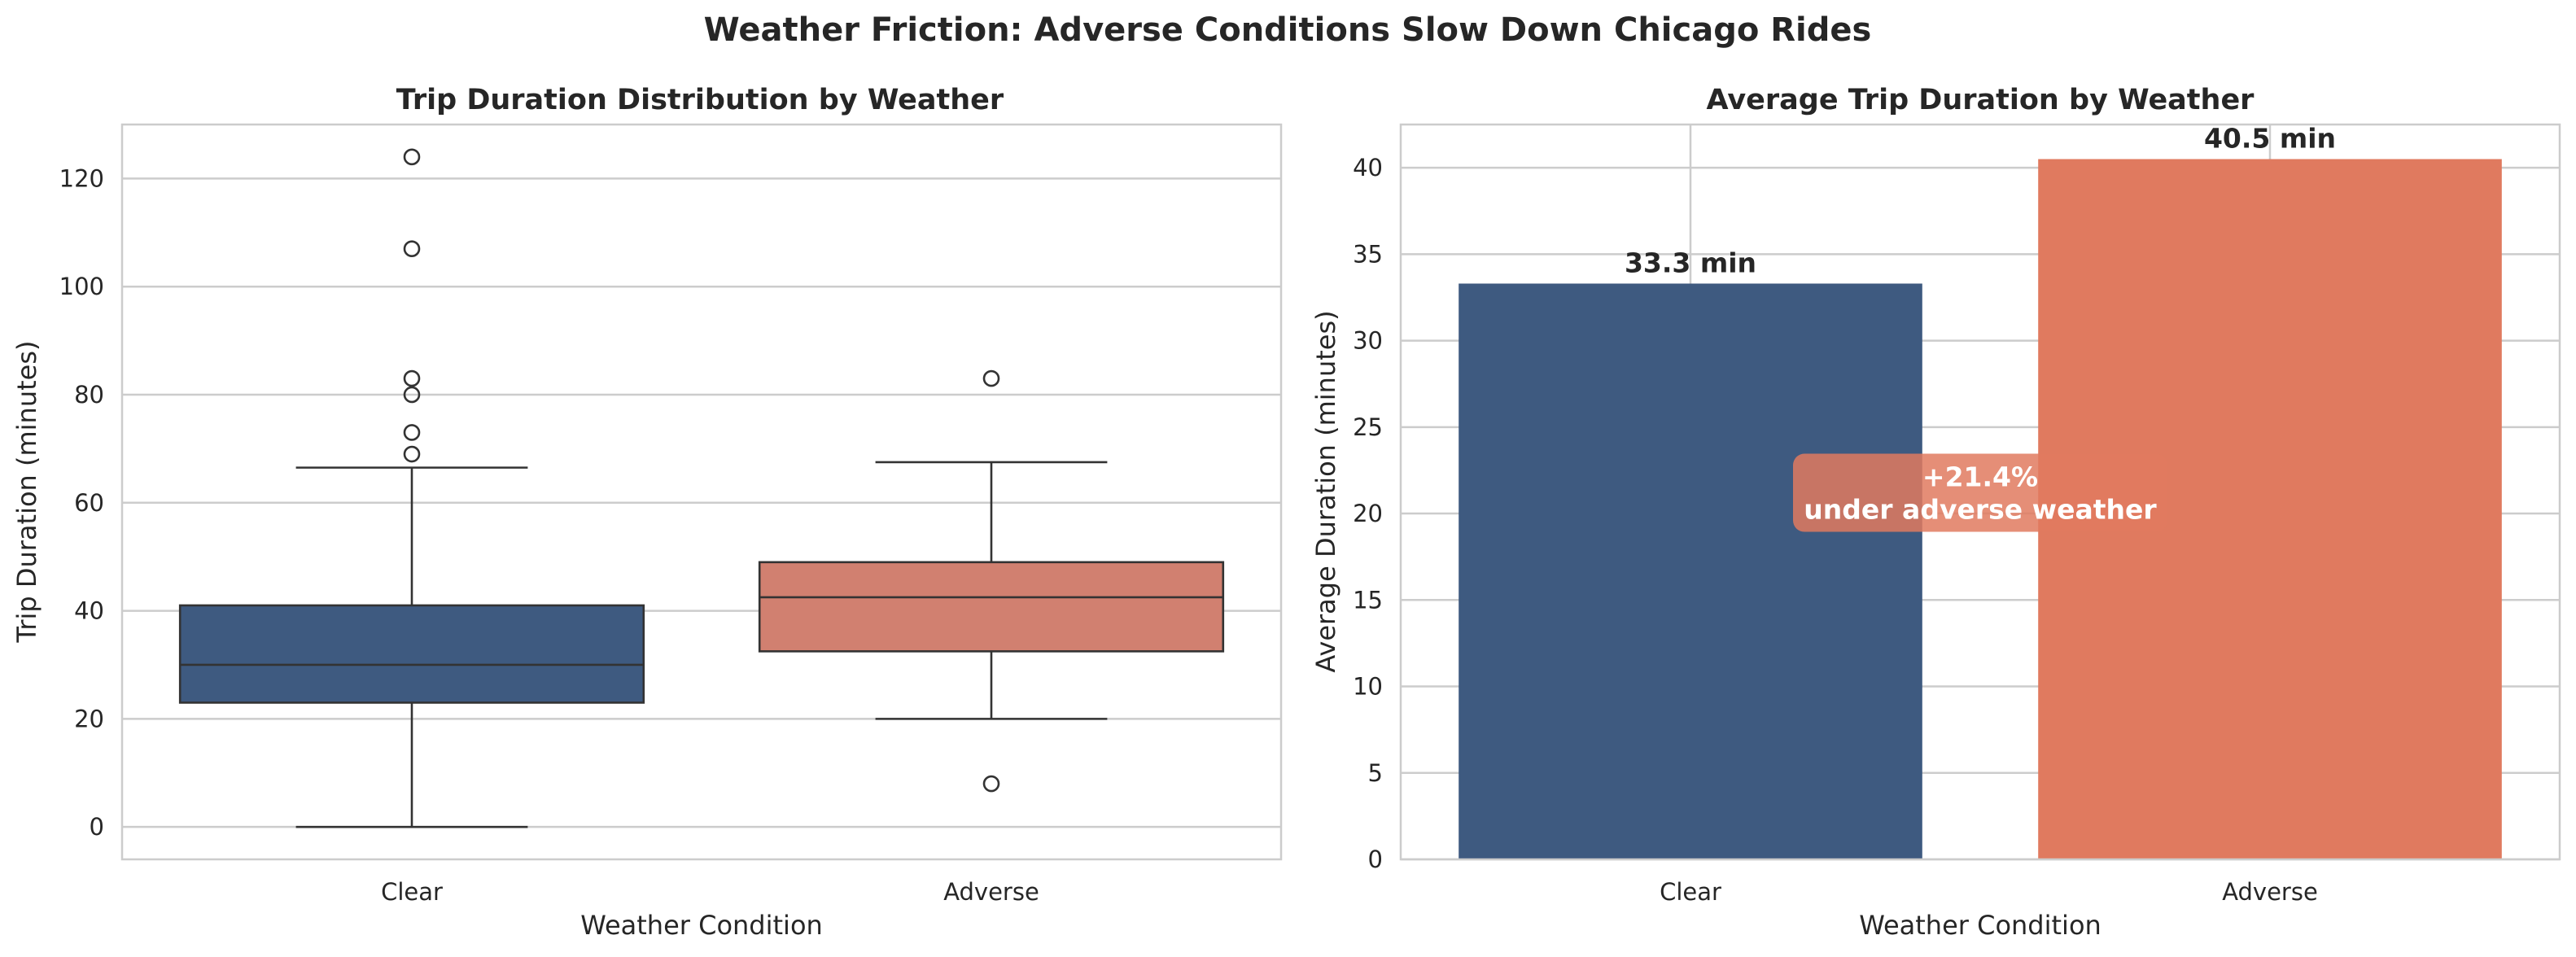 Image resolution: width=2576 pixels, height=957 pixels. What do you see at coordinates (1368, 600) in the screenshot?
I see `barchart-y-tick-label: 15` at bounding box center [1368, 600].